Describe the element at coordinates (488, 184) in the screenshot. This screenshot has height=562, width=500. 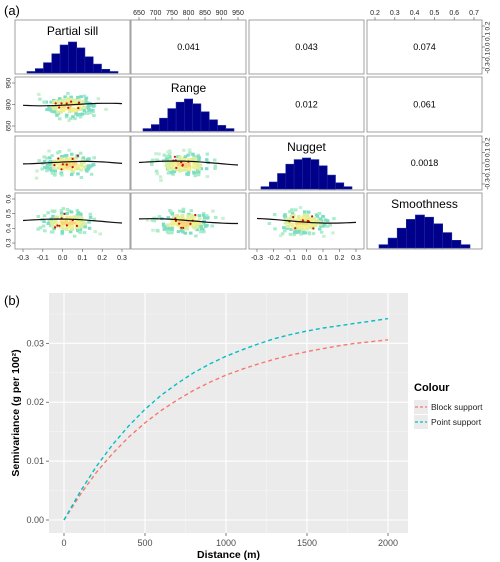
I see `axis-tick-label: -0.3` at that location.